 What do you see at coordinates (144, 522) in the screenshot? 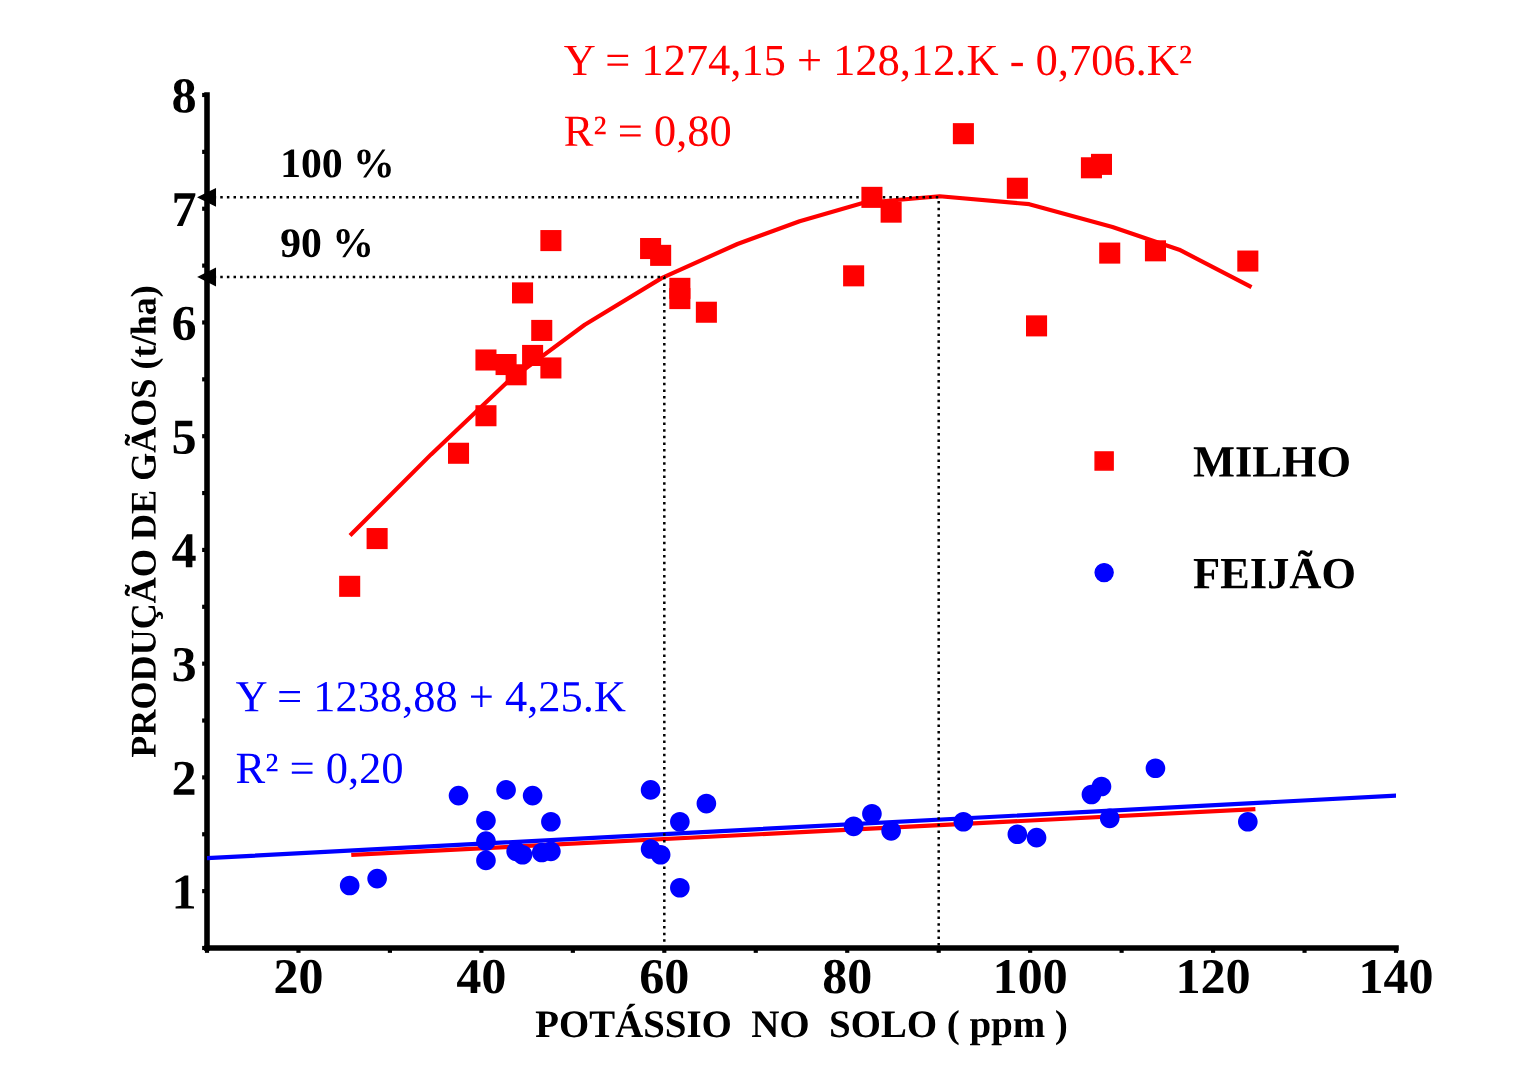
I see `y-axis-title: PRODUÇÃO DE GÃOS (t/ha)` at bounding box center [144, 522].